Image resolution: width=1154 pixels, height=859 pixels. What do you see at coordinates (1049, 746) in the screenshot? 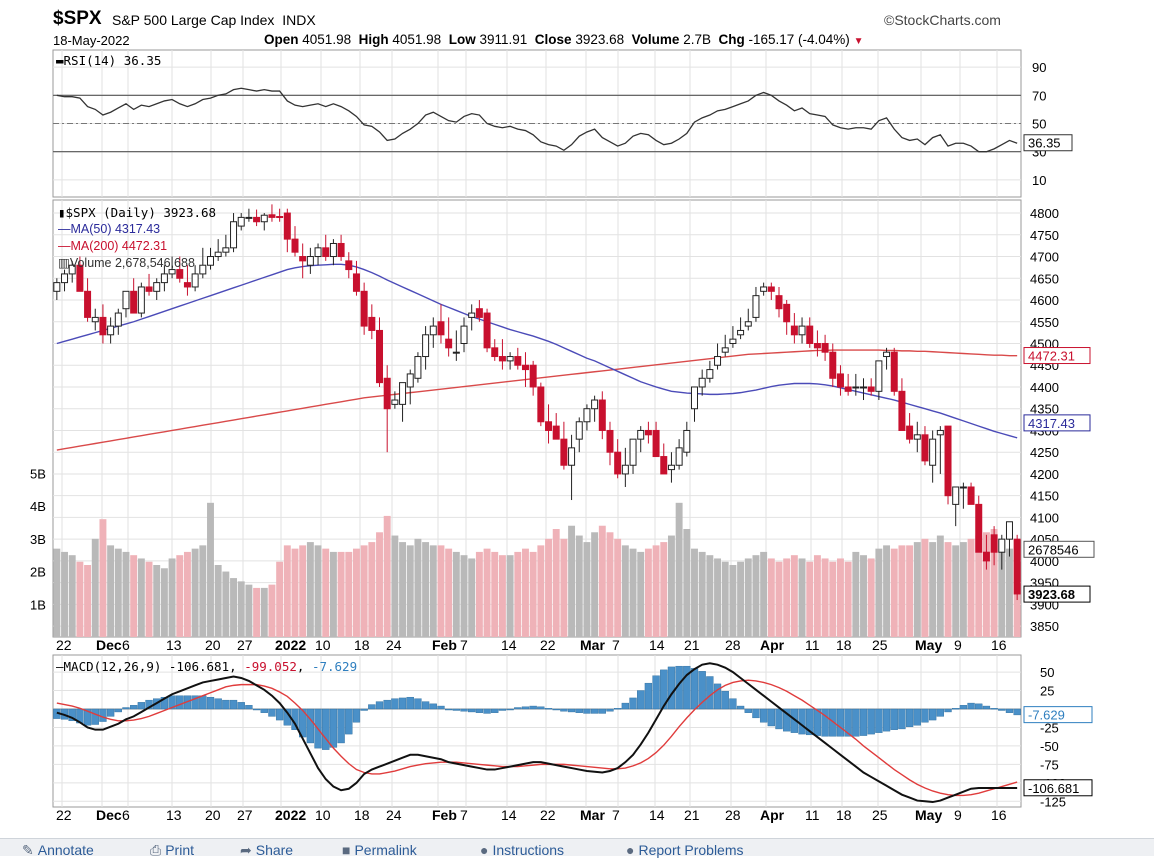
I see `macd-tick-label: -50` at bounding box center [1049, 746].